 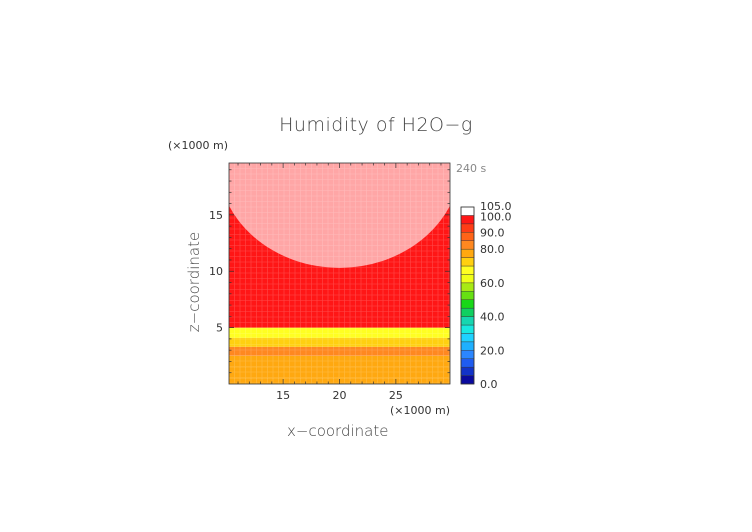 I want to click on saturated-region, so click(x=339, y=215).